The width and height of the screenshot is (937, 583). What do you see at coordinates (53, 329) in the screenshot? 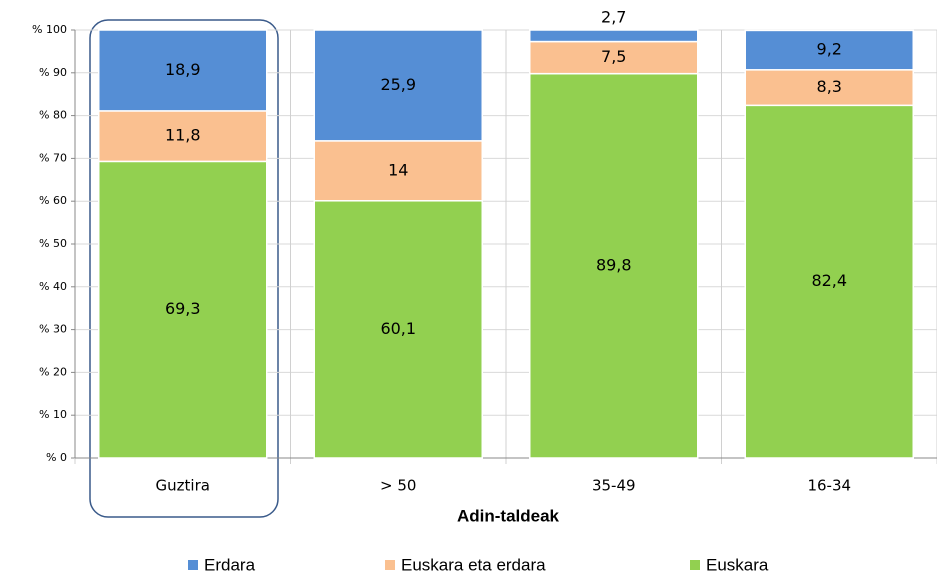
I see `y-tick-label: % 30` at bounding box center [53, 329].